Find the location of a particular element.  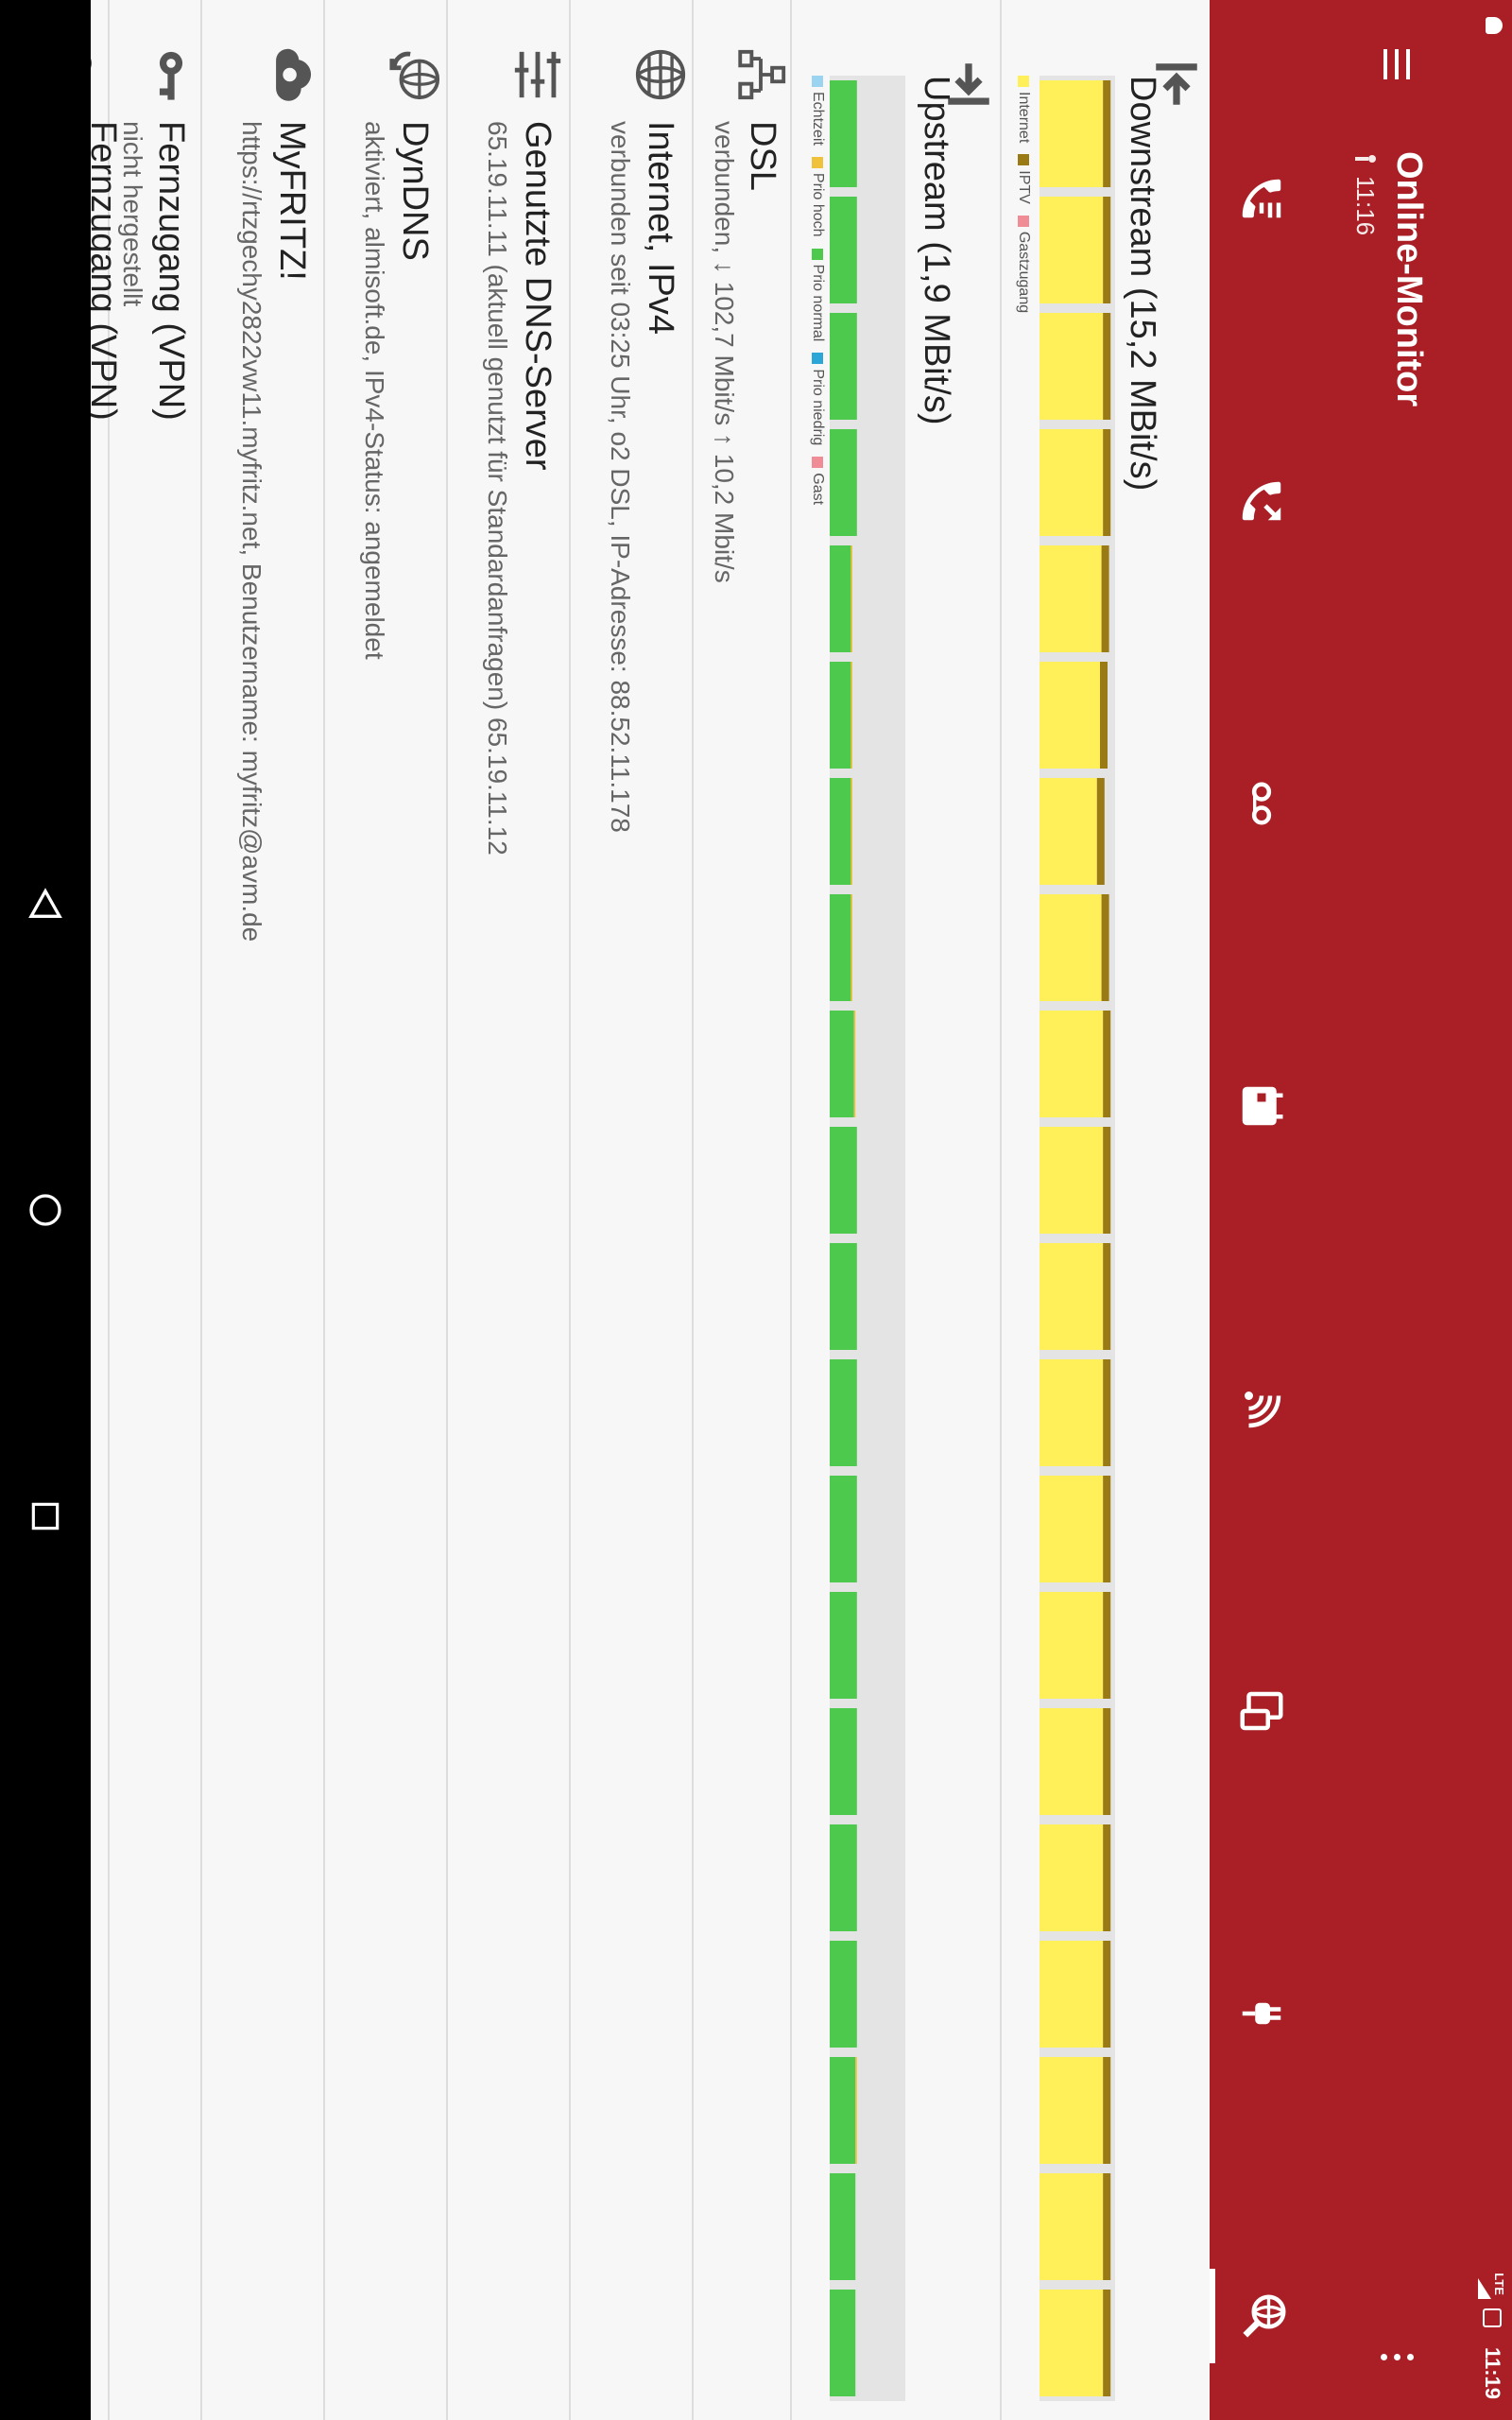

tab-devices is located at coordinates (1262, 1711).